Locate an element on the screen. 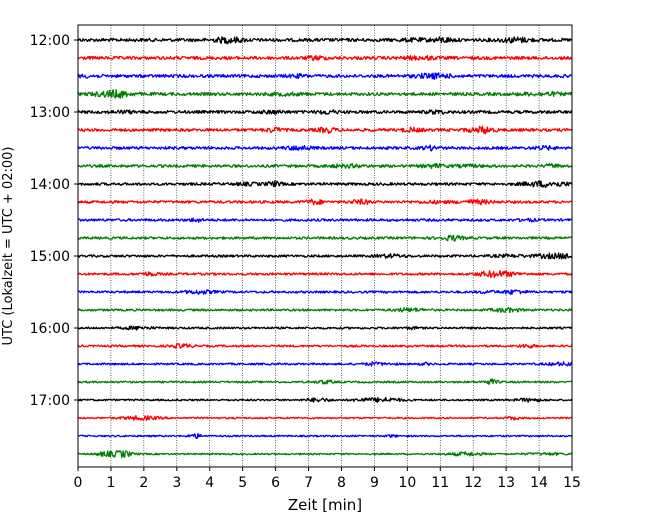 This screenshot has width=650, height=520. x-tick-label-7: 7 is located at coordinates (308, 483).